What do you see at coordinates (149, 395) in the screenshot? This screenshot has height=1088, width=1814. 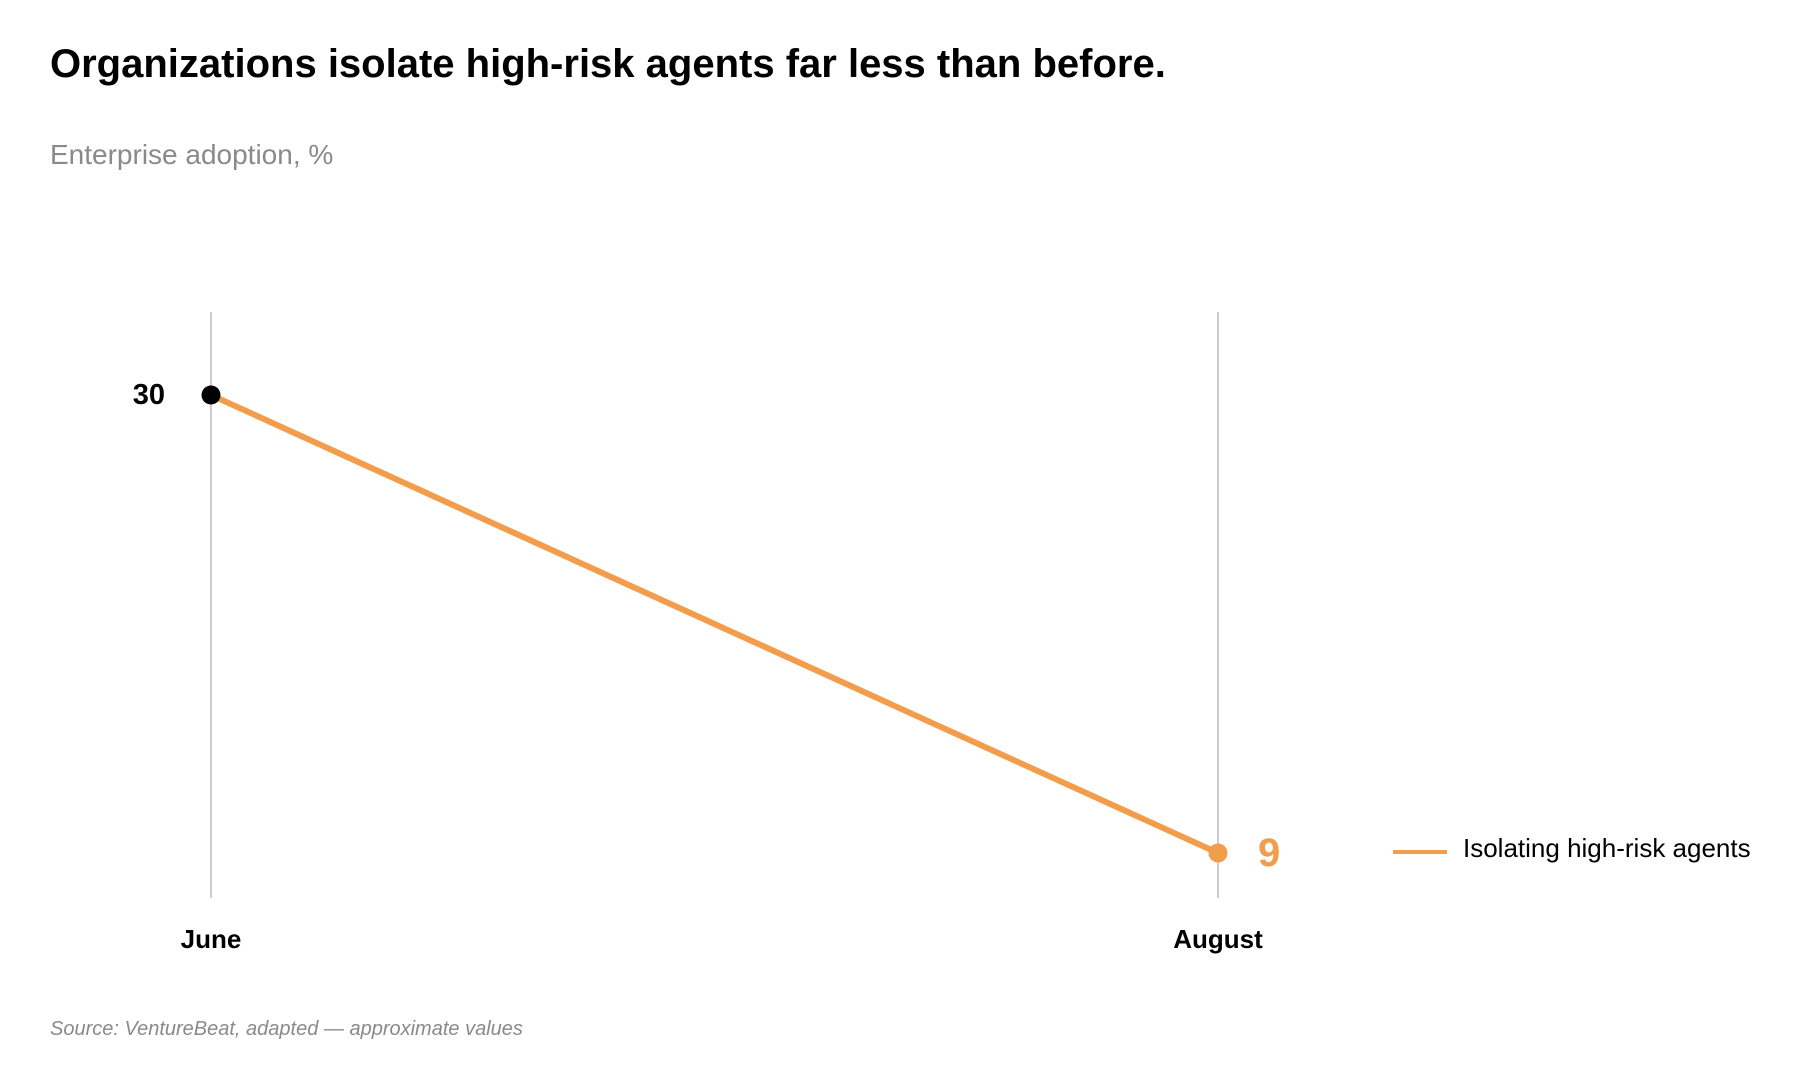 I see `value-label-june: 30` at bounding box center [149, 395].